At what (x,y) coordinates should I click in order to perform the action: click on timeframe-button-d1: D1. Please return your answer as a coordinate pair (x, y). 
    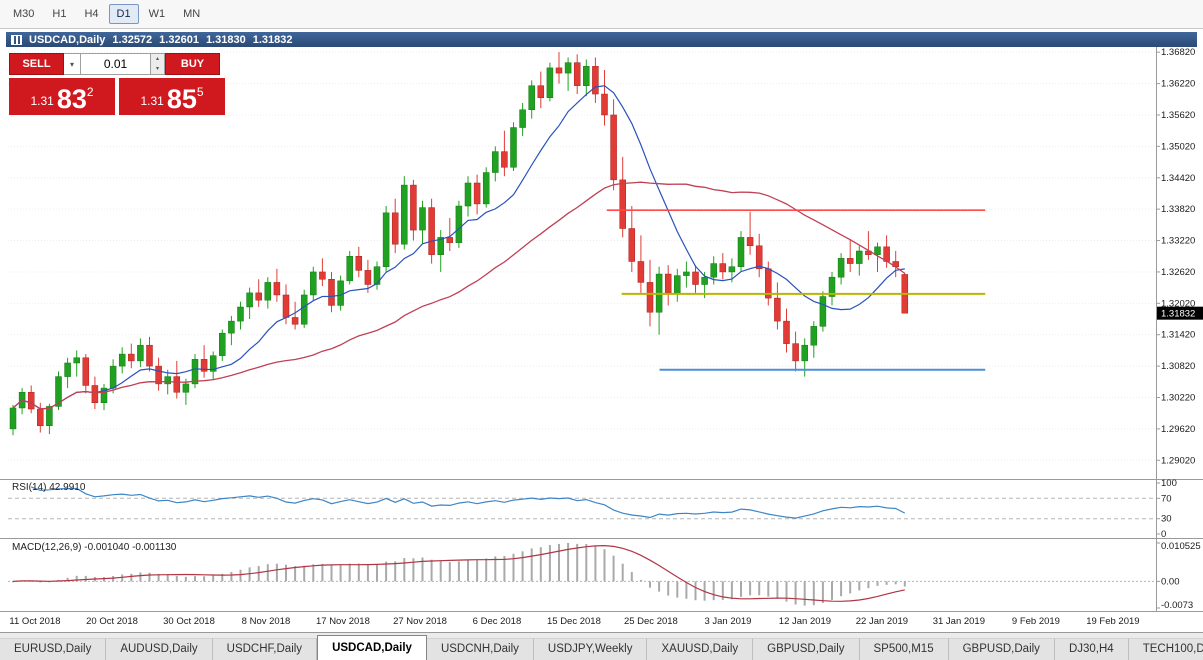
    Looking at the image, I should click on (123, 14).